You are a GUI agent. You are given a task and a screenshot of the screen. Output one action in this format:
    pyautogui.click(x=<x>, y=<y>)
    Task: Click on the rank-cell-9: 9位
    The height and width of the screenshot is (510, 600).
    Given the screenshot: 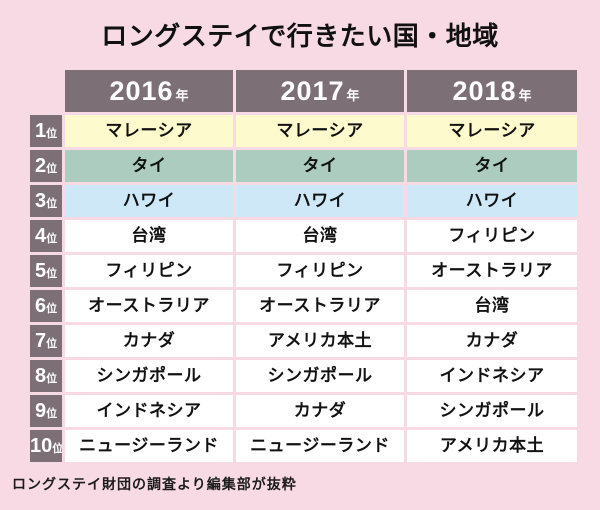 What is the action you would take?
    pyautogui.click(x=46, y=411)
    